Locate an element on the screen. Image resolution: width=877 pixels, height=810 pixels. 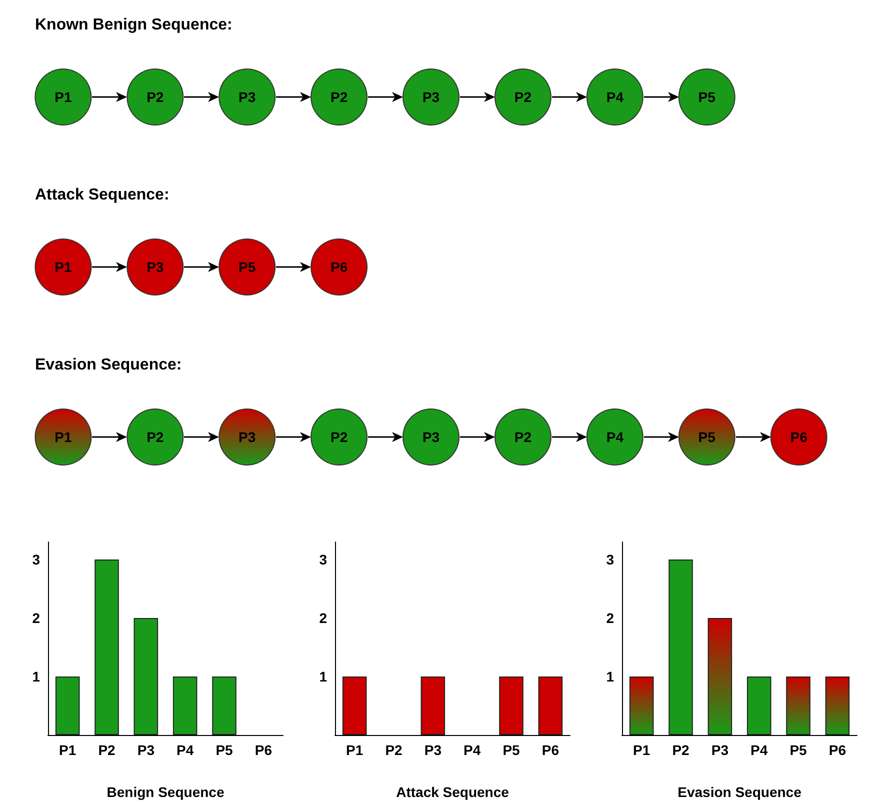
x-axis-title: Attack Sequence is located at coordinates (453, 792).